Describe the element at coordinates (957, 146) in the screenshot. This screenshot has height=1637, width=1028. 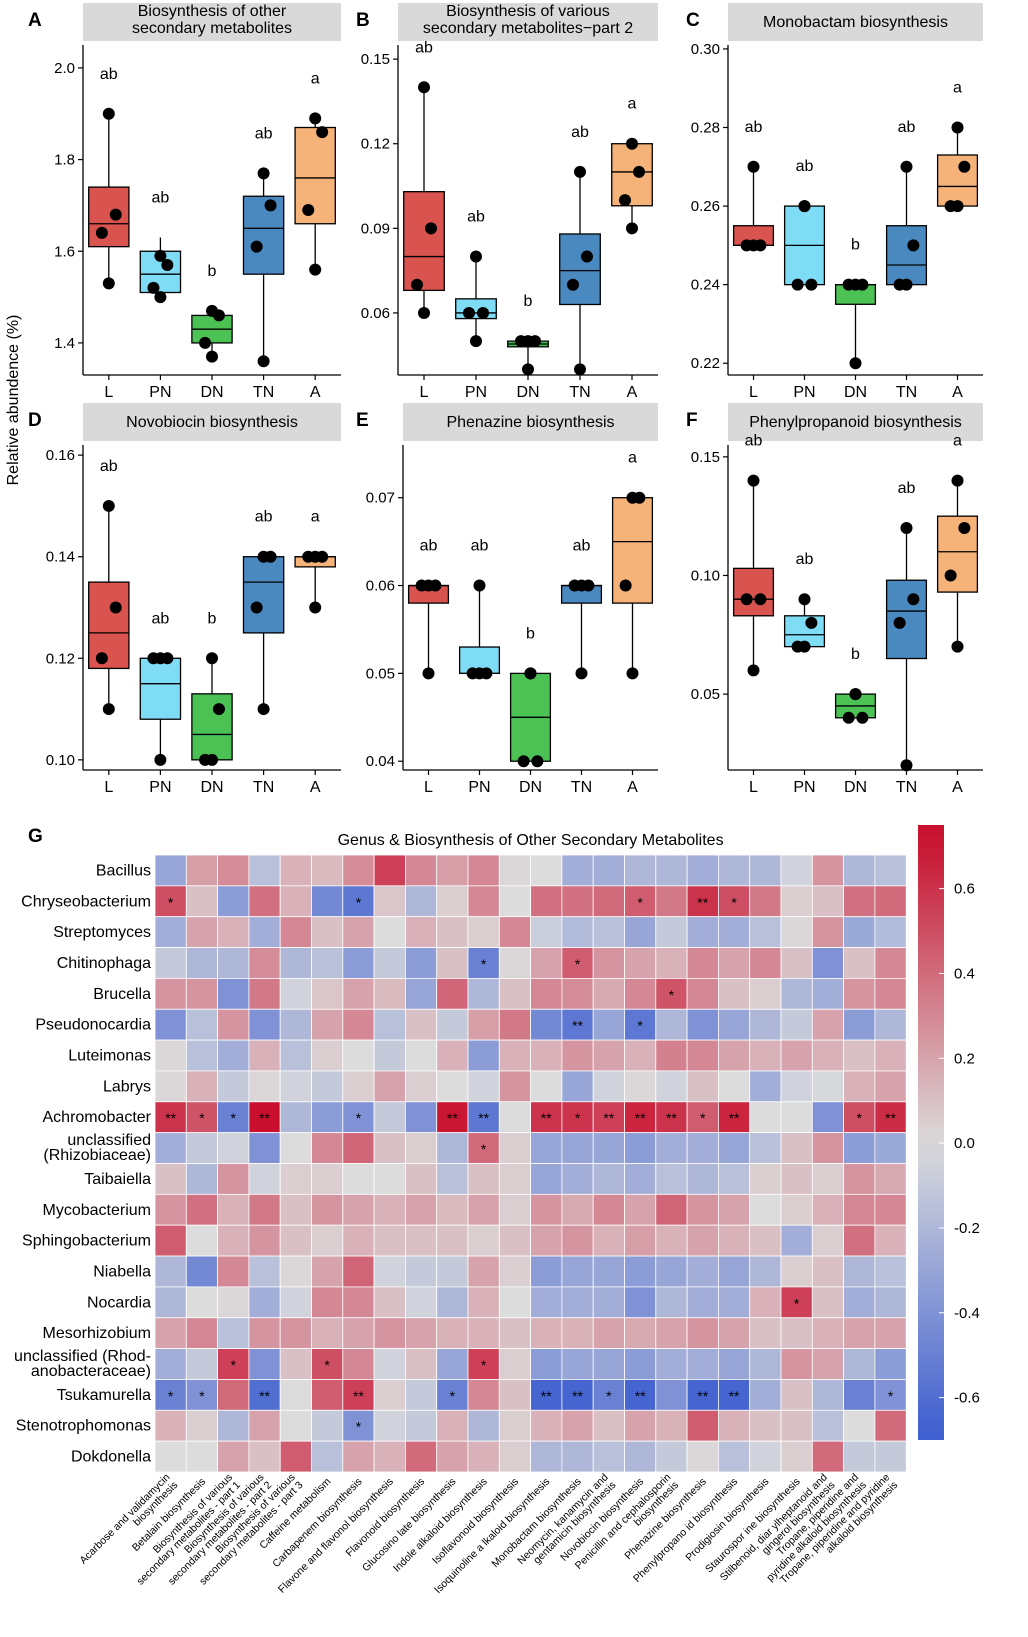
I see `box-A: a` at that location.